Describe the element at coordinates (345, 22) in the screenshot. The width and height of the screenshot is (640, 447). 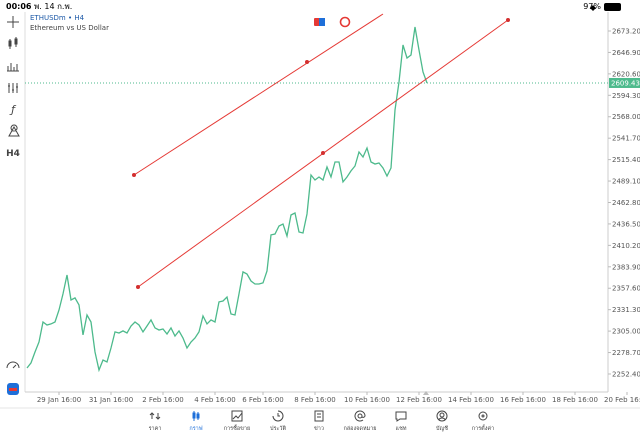
I see `settings-circle` at that location.